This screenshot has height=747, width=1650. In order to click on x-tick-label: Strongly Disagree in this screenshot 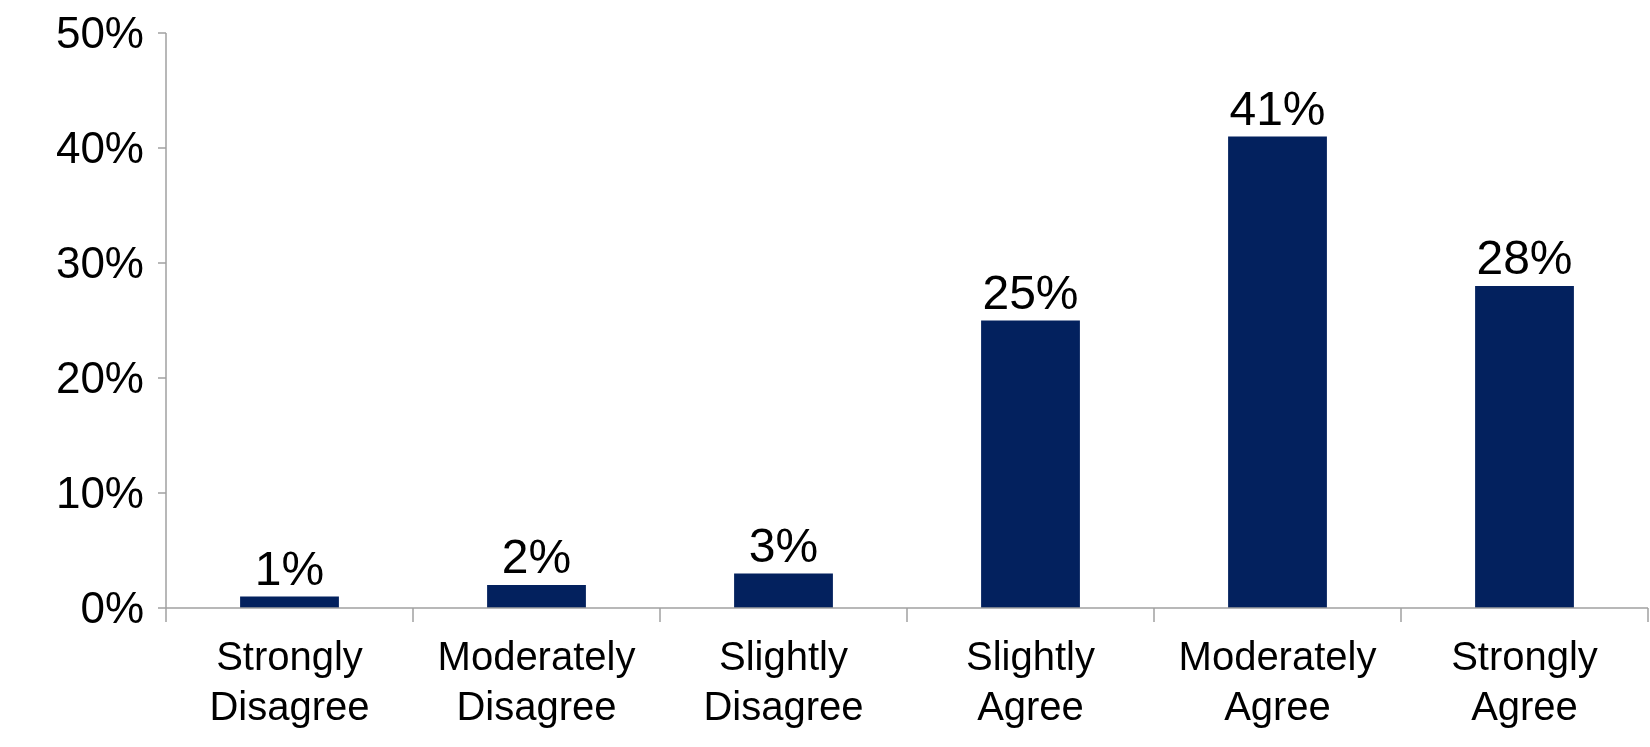, I will do `click(289, 681)`.